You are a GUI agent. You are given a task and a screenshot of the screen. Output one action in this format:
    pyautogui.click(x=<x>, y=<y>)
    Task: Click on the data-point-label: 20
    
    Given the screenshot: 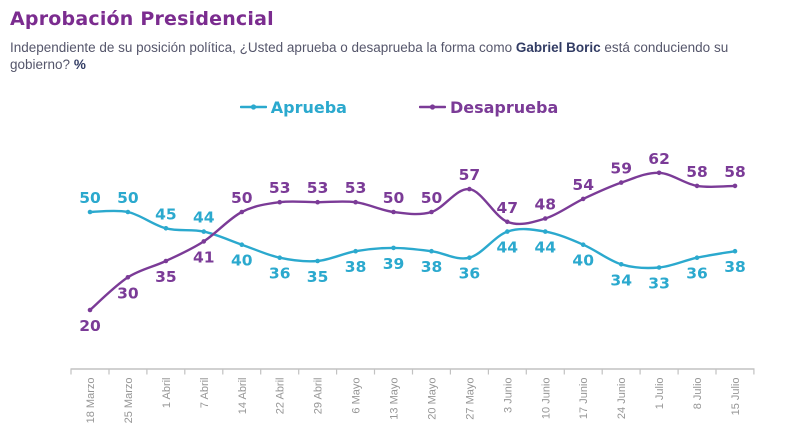 What is the action you would take?
    pyautogui.click(x=90, y=326)
    